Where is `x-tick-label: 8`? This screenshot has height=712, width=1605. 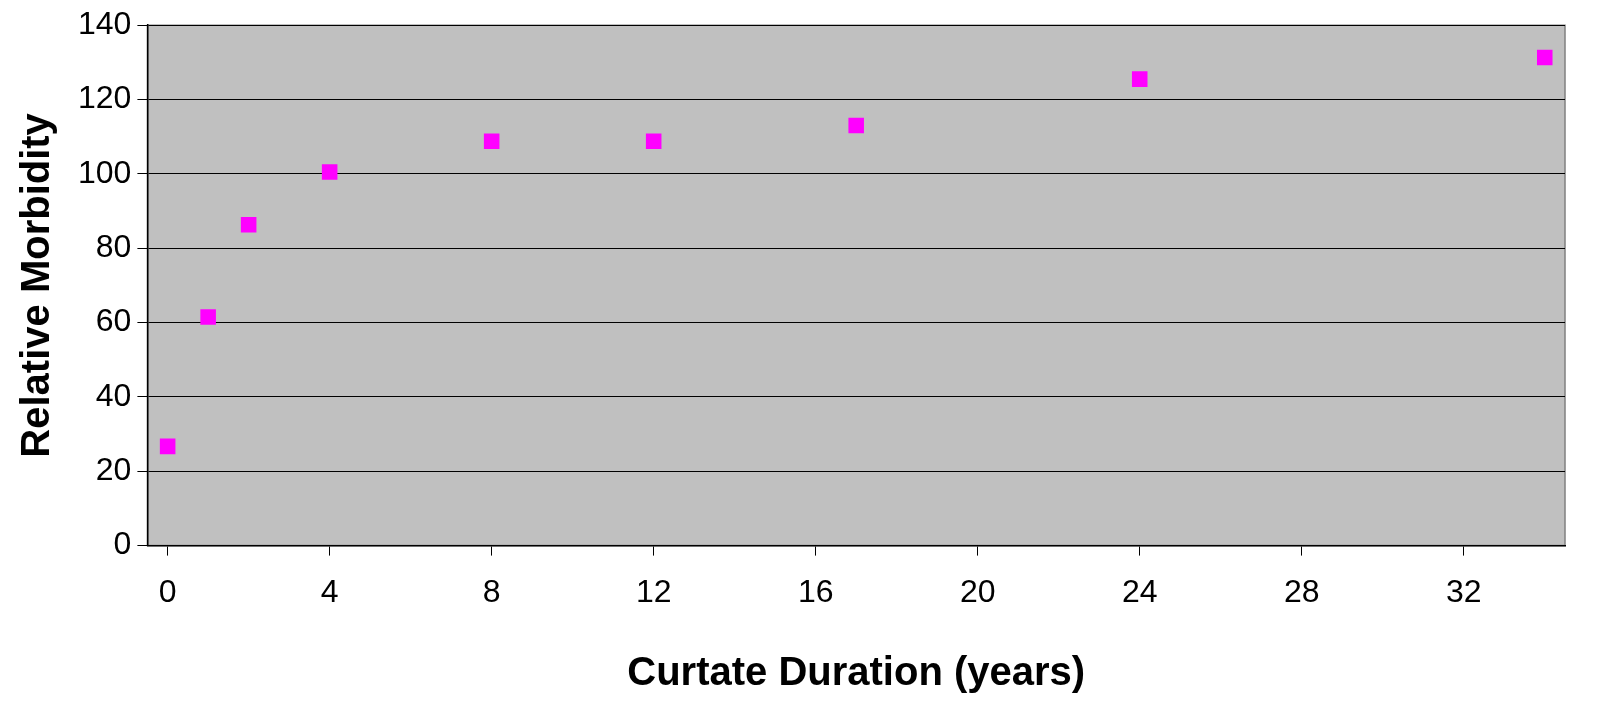
x-tick-label: 8 is located at coordinates (491, 590).